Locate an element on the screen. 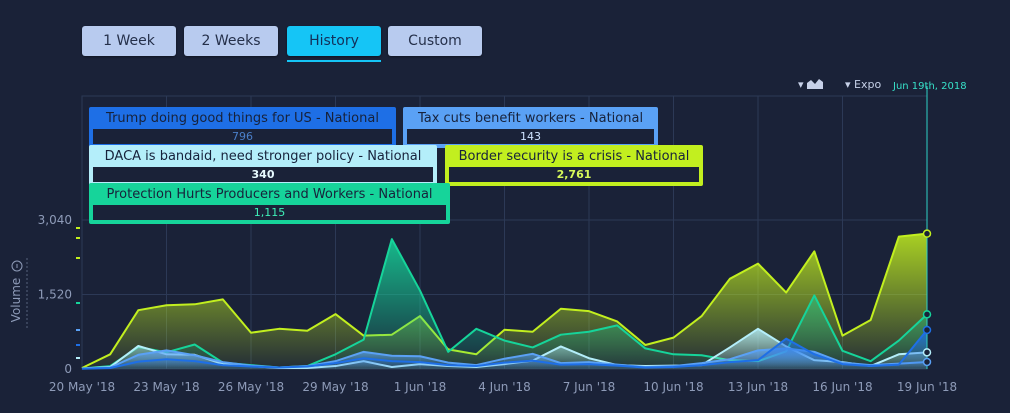 Image resolution: width=1010 pixels, height=413 pixels. tab-custom: Custom is located at coordinates (435, 41).